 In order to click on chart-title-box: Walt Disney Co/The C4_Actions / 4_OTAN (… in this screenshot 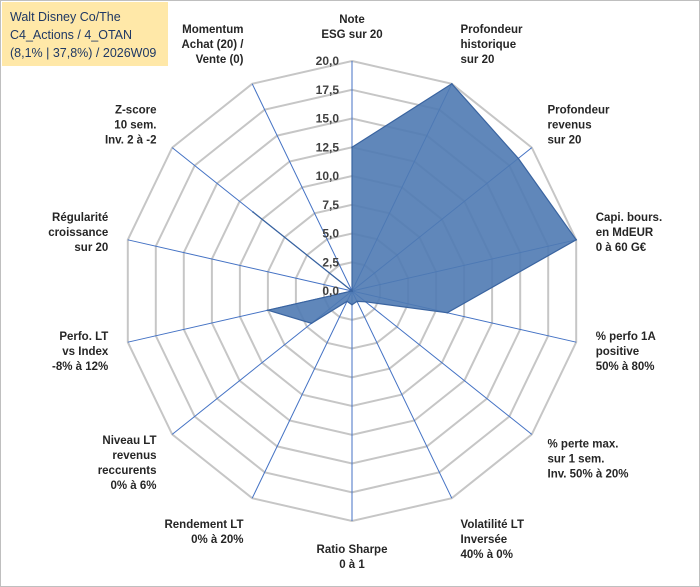, I will do `click(85, 34)`.